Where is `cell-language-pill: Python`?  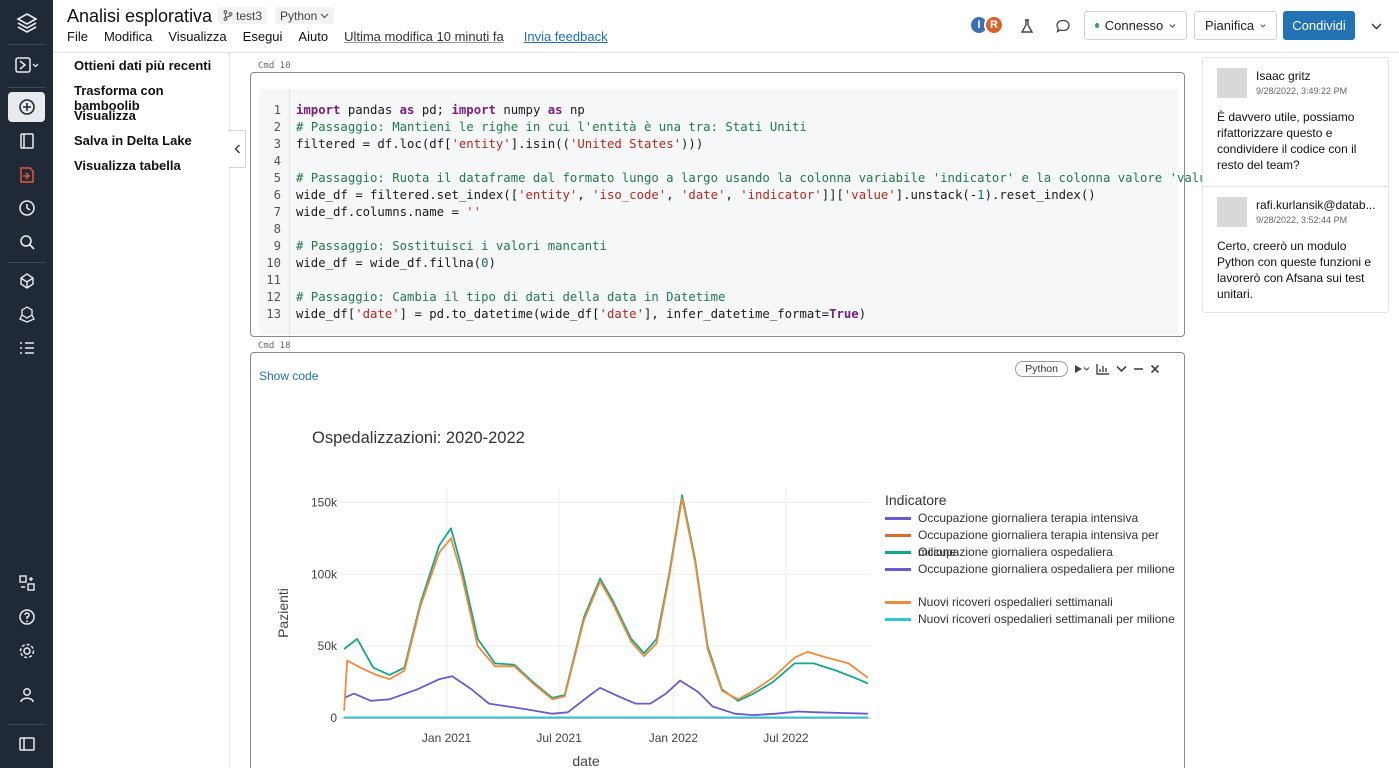 cell-language-pill: Python is located at coordinates (1041, 369).